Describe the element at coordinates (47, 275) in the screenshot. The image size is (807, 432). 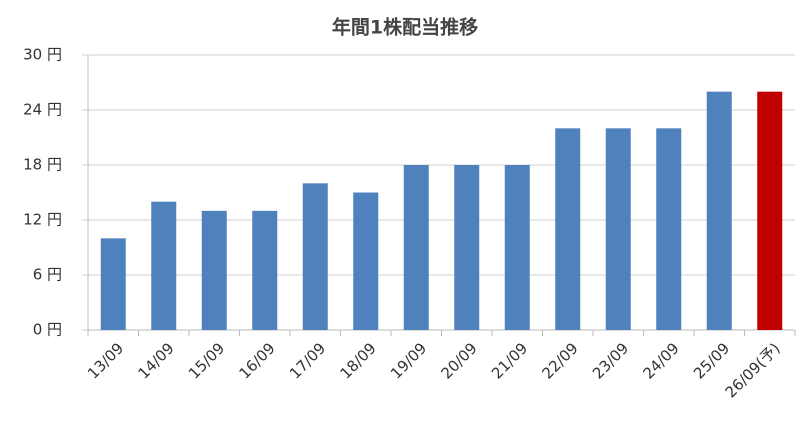
I see `y-tick-label: 6 円` at that location.